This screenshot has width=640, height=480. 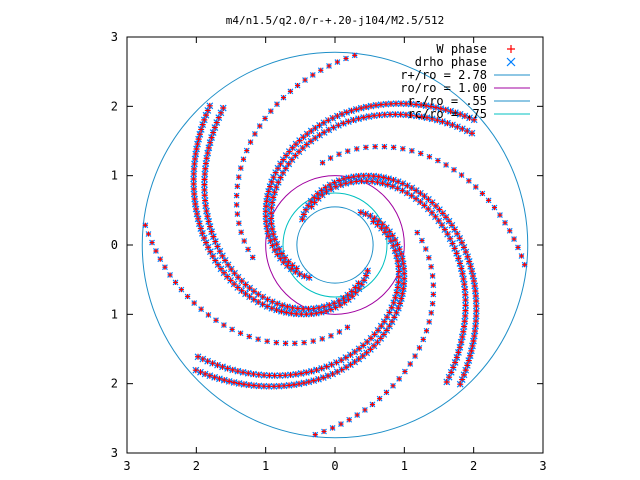 What do you see at coordinates (447, 114) in the screenshot?
I see `legend-label: rc/ro = .75` at bounding box center [447, 114].